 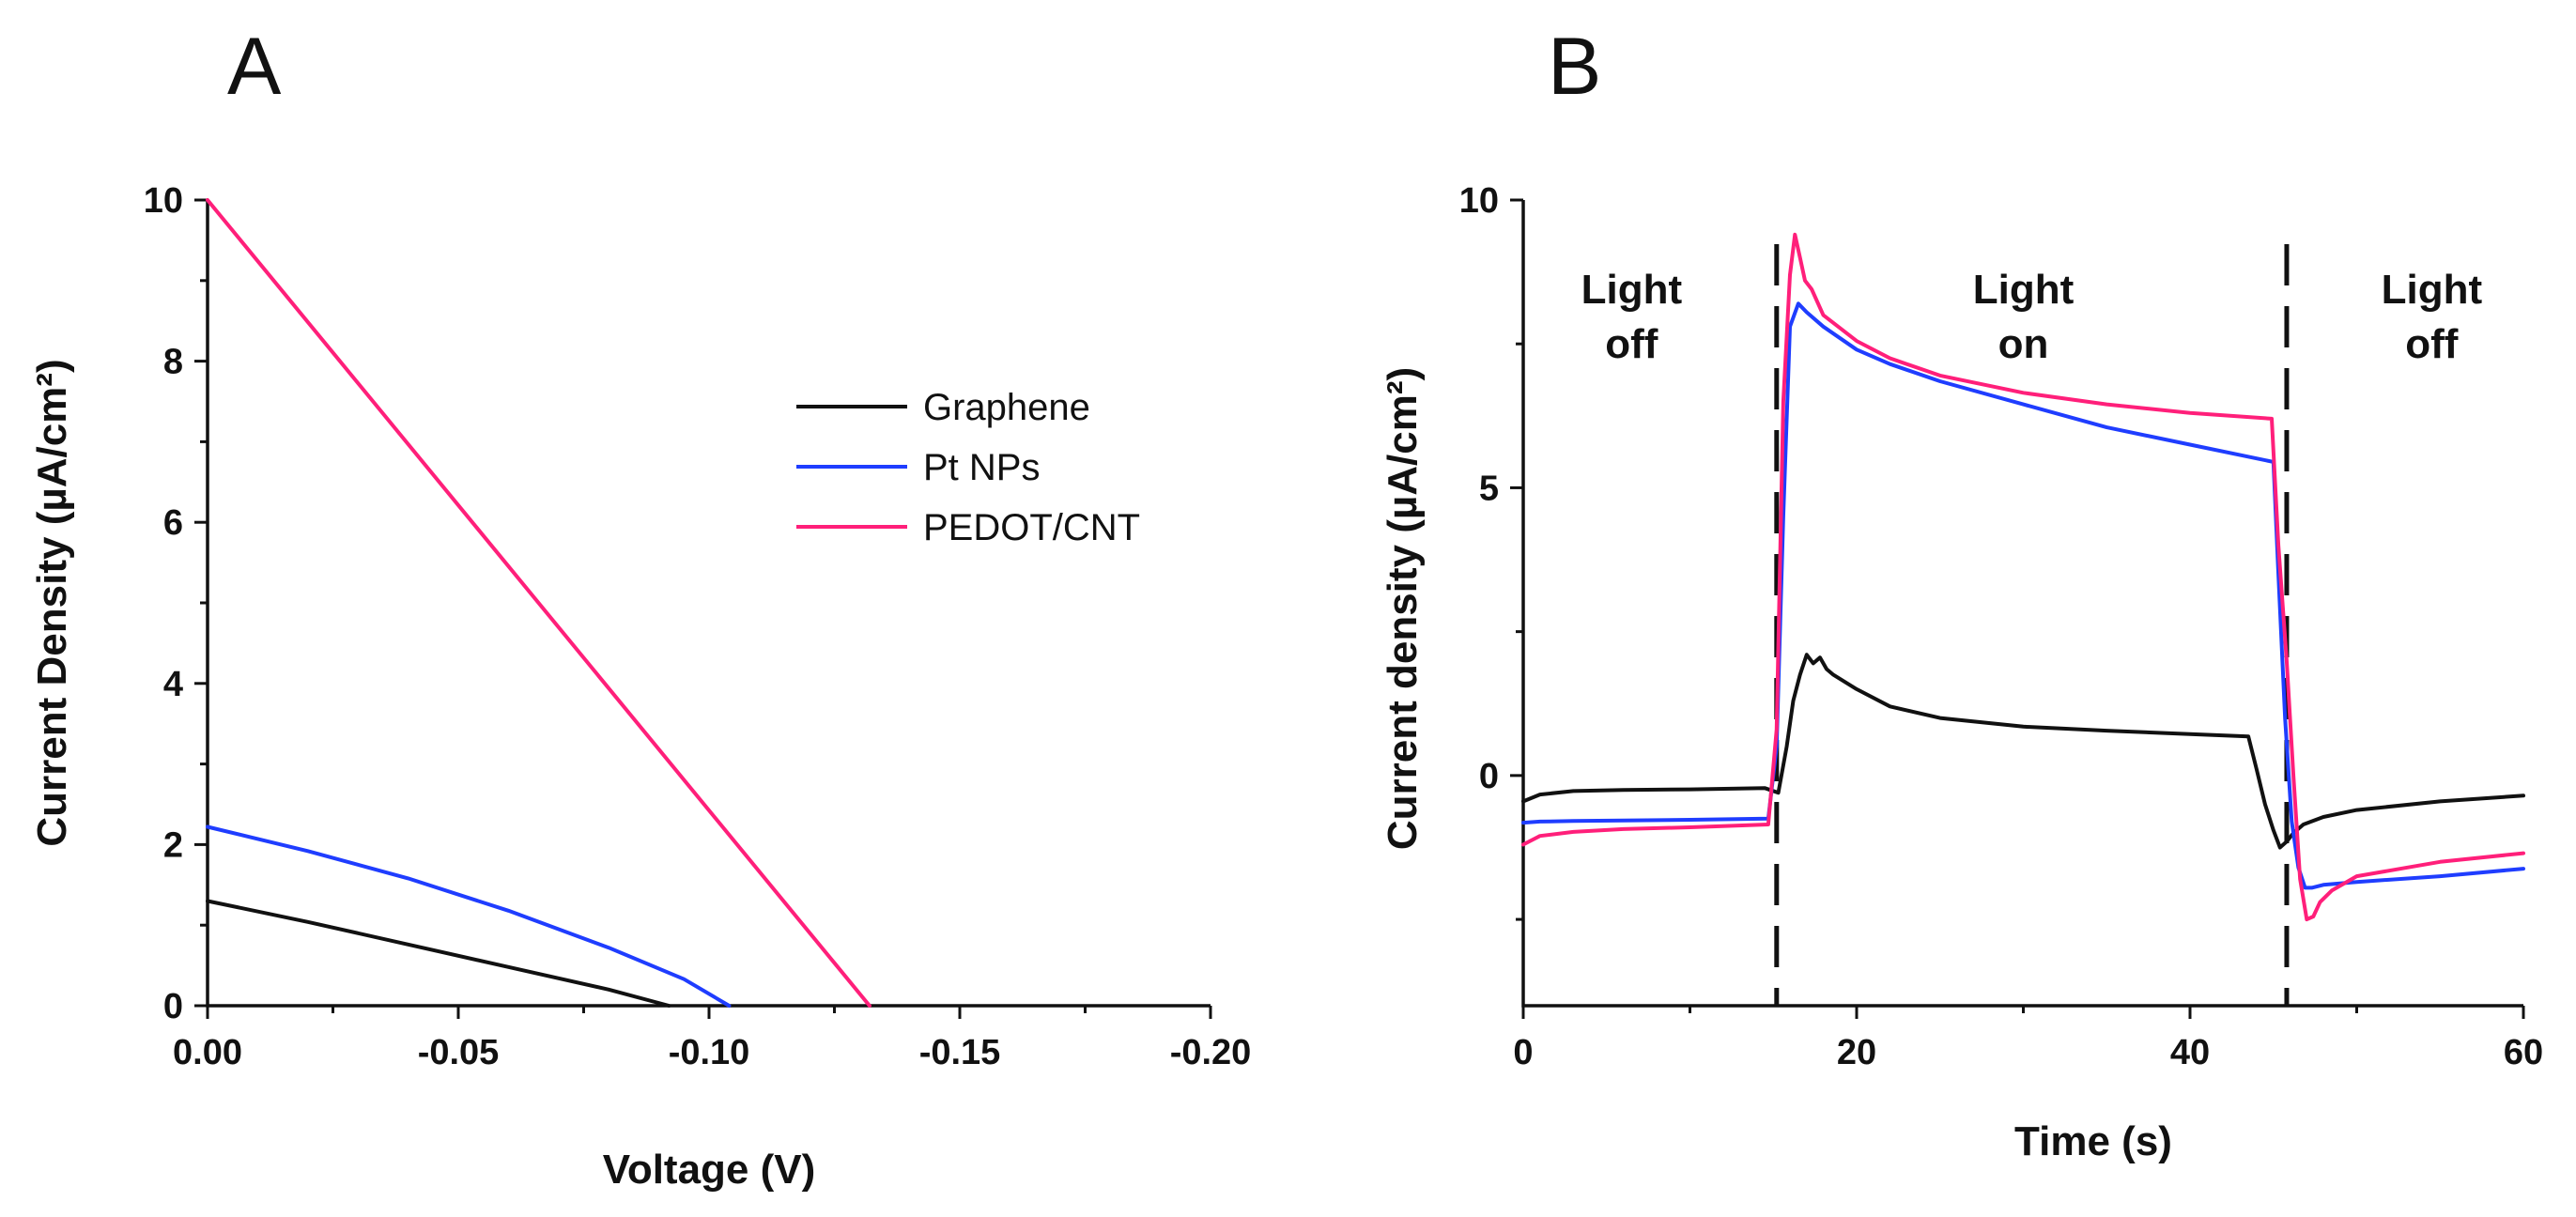 I want to click on panel-b-ytick-label: 5, so click(x=1489, y=488).